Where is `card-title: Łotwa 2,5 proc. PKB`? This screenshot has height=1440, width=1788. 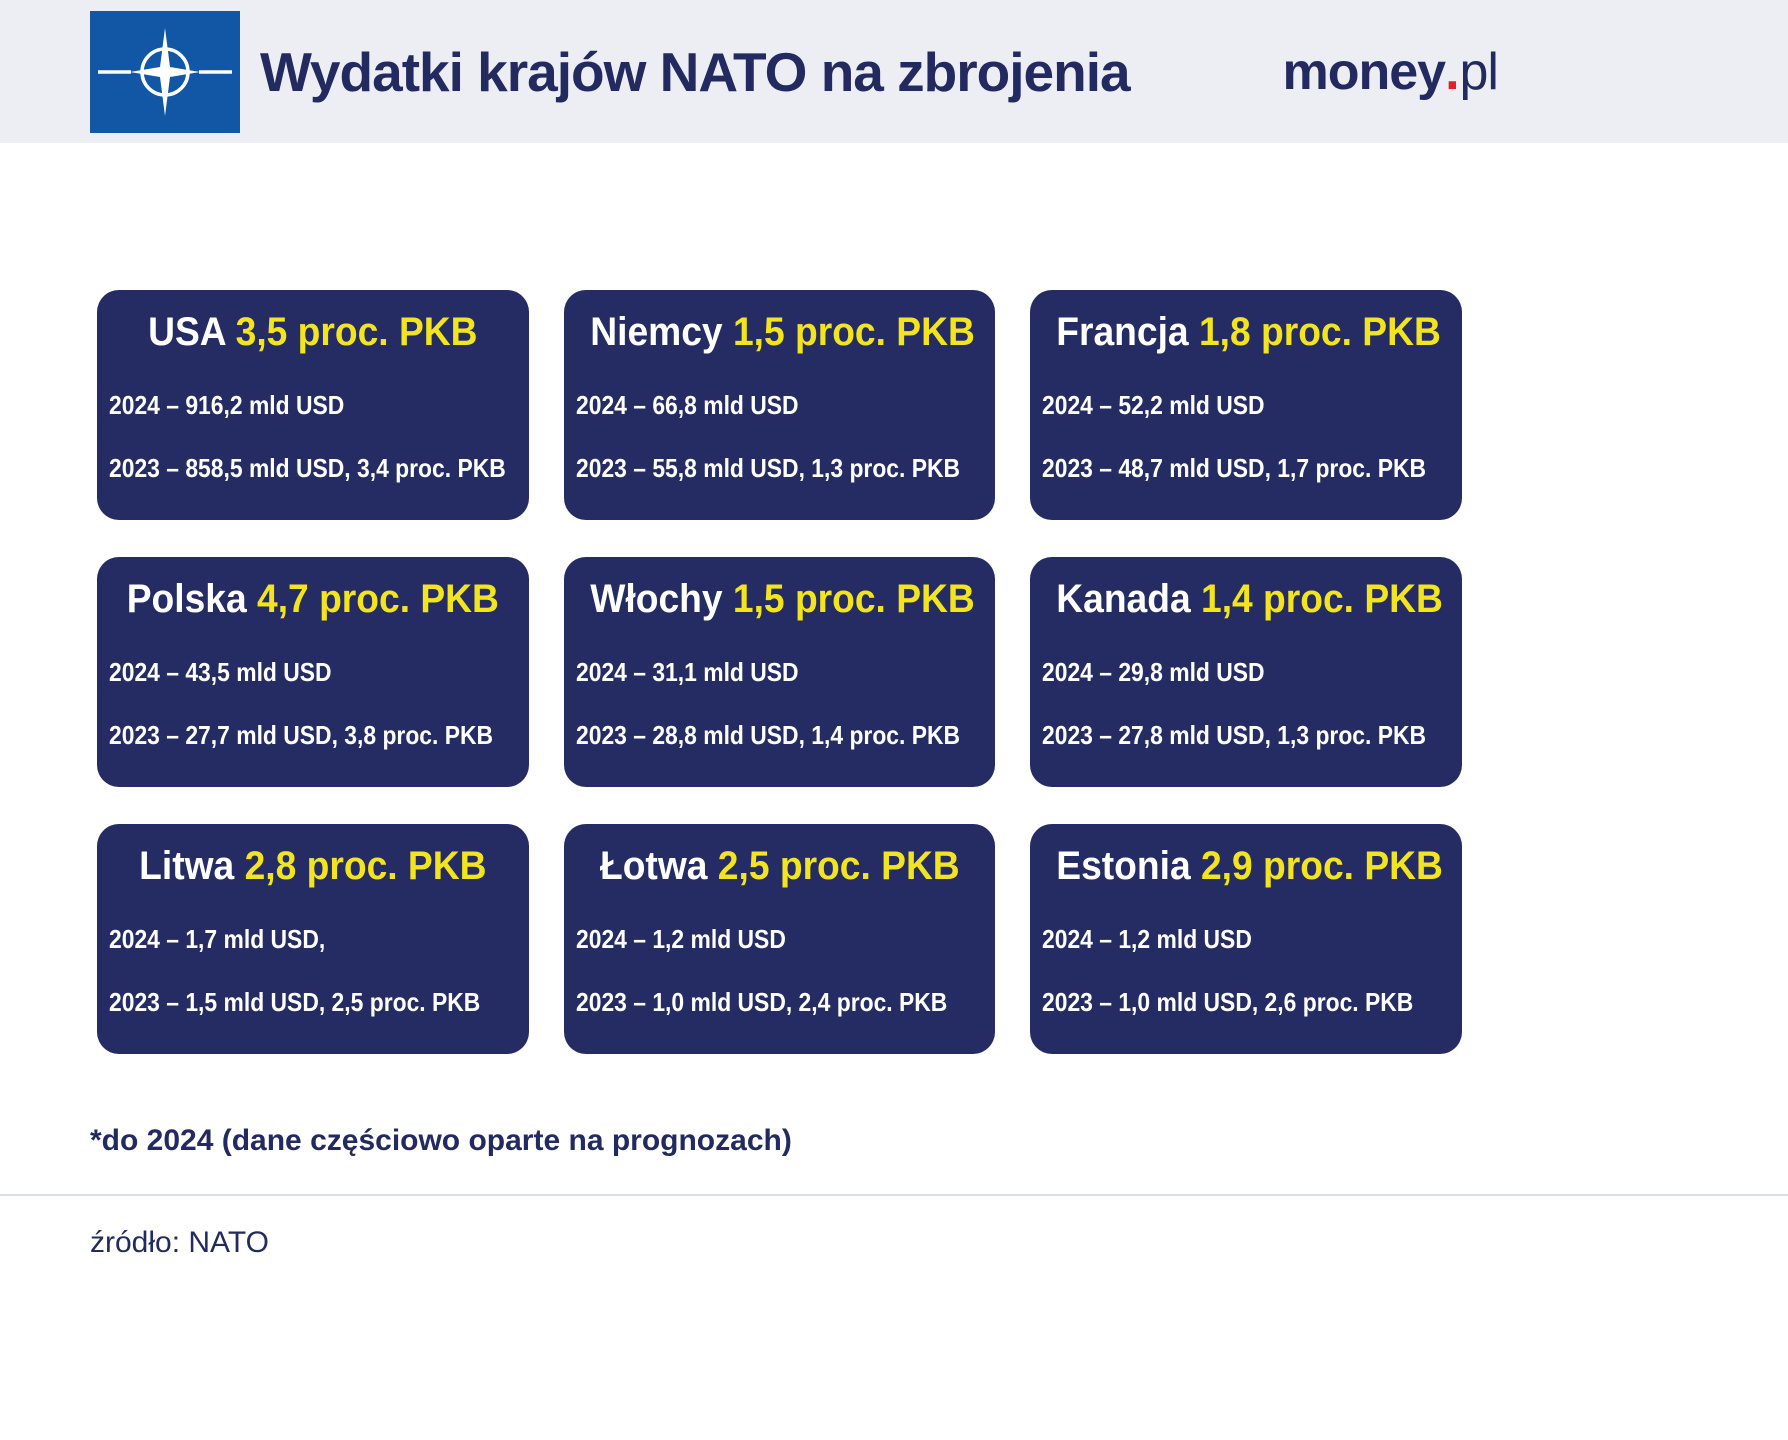 card-title: Łotwa 2,5 proc. PKB is located at coordinates (779, 866).